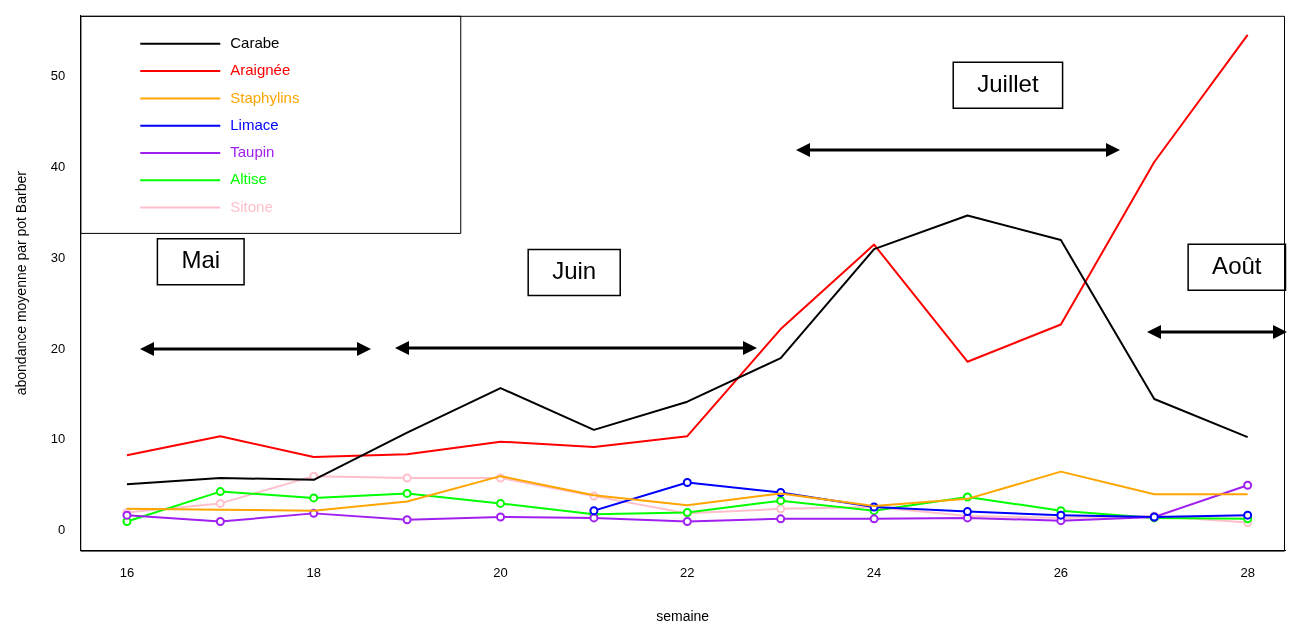  I want to click on y-tick-label: 30, so click(58, 257).